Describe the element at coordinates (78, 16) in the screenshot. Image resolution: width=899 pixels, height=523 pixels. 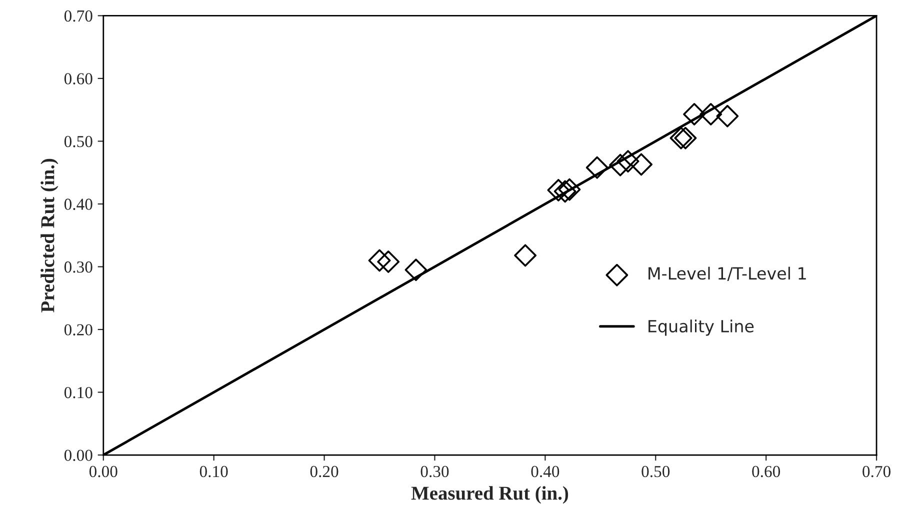
I see `y-tick-label: 0.70` at that location.